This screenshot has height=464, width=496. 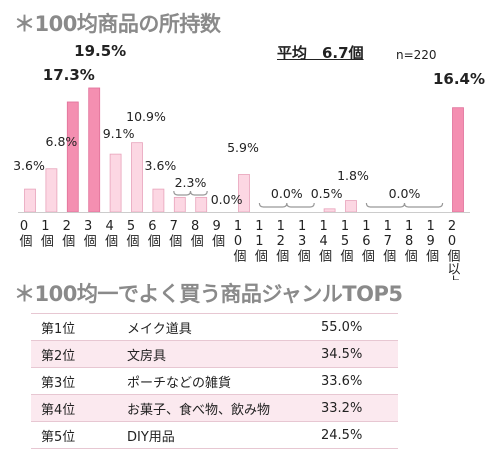 What do you see at coordinates (352, 381) in the screenshot?
I see `percent-cell: 33.6%` at bounding box center [352, 381].